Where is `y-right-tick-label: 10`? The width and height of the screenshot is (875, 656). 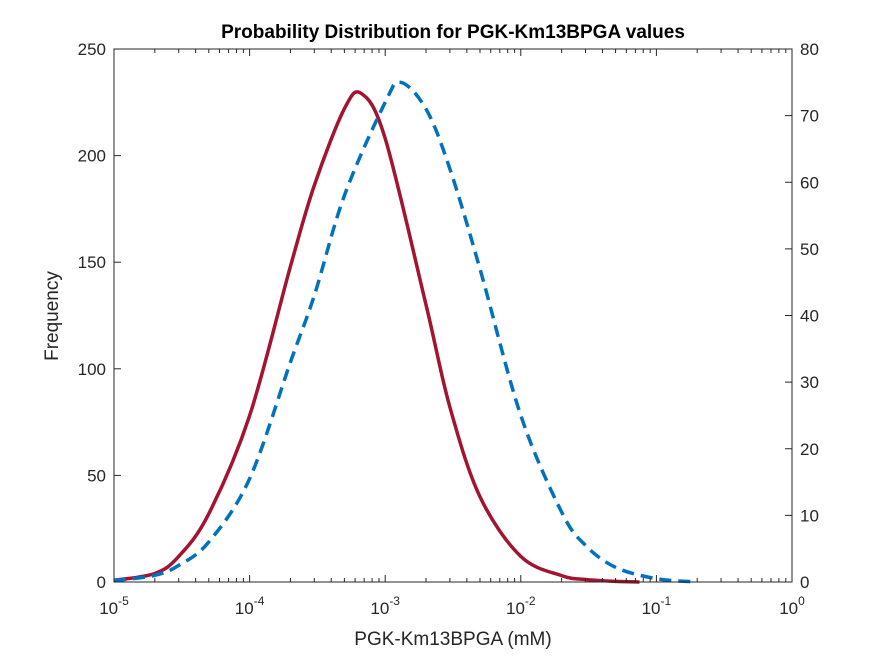
y-right-tick-label: 10 is located at coordinates (809, 515).